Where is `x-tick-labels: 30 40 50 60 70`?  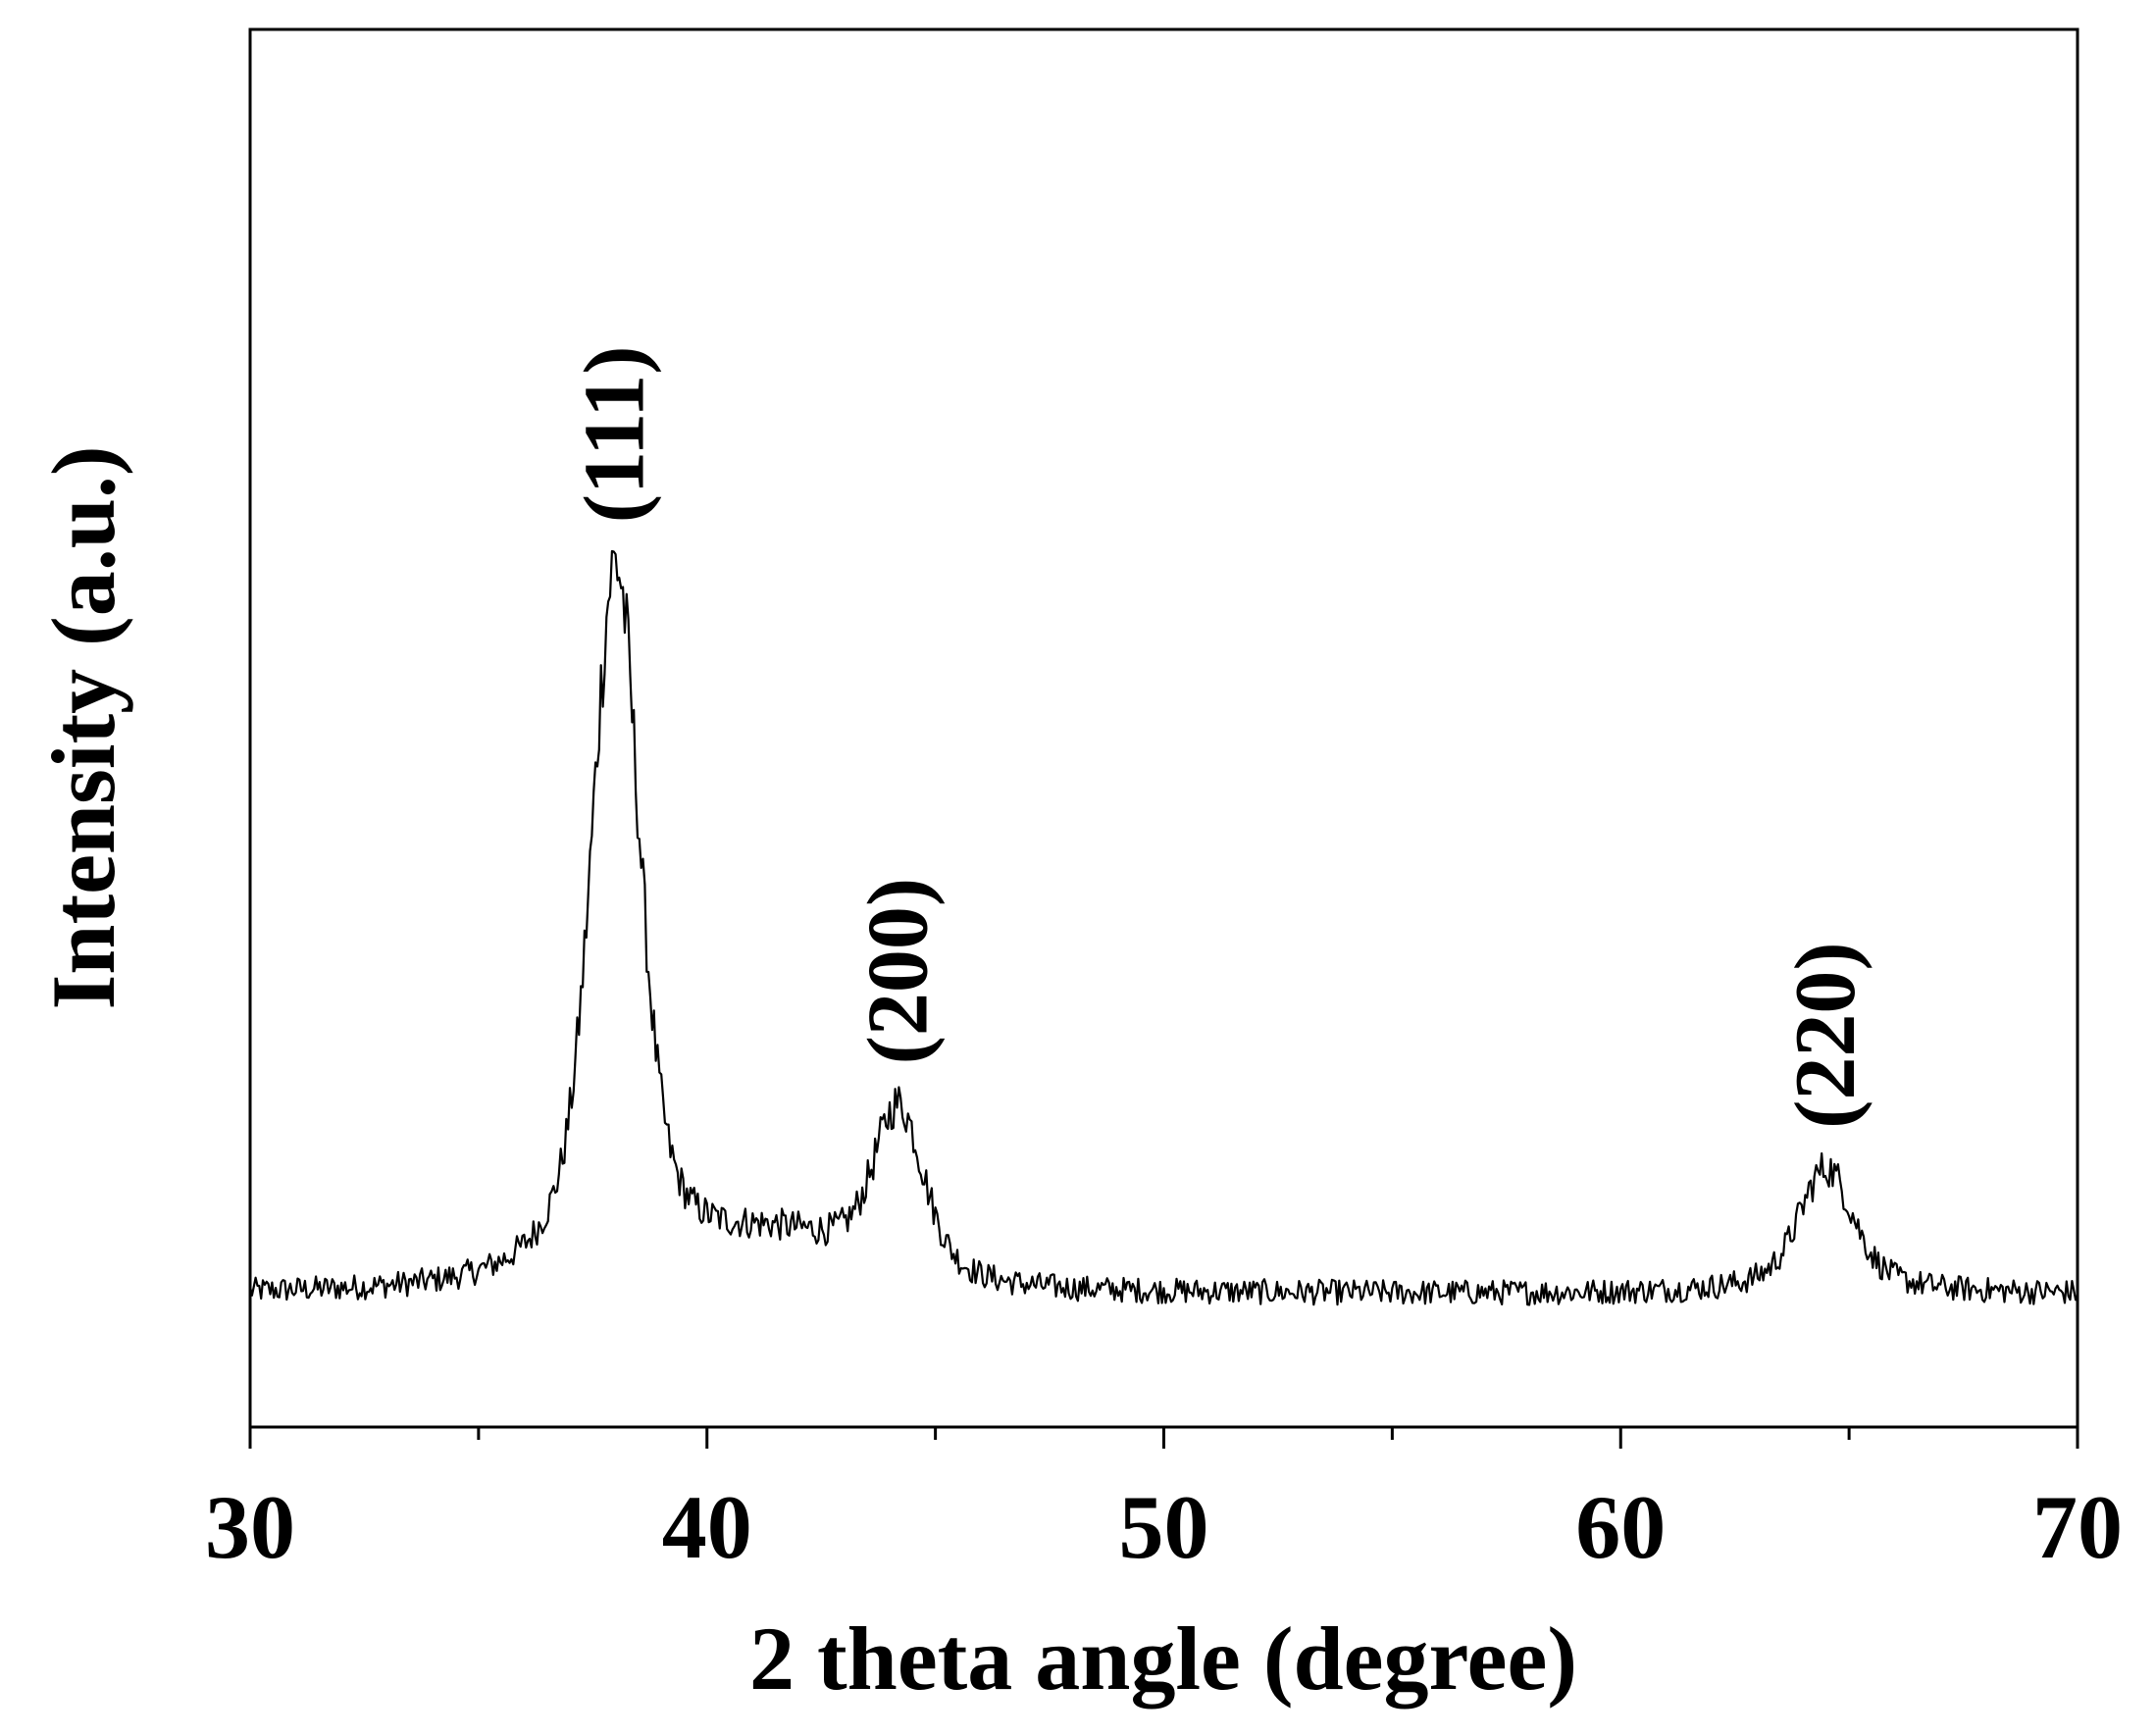 x-tick-labels: 30 40 50 60 70 is located at coordinates (1164, 1527).